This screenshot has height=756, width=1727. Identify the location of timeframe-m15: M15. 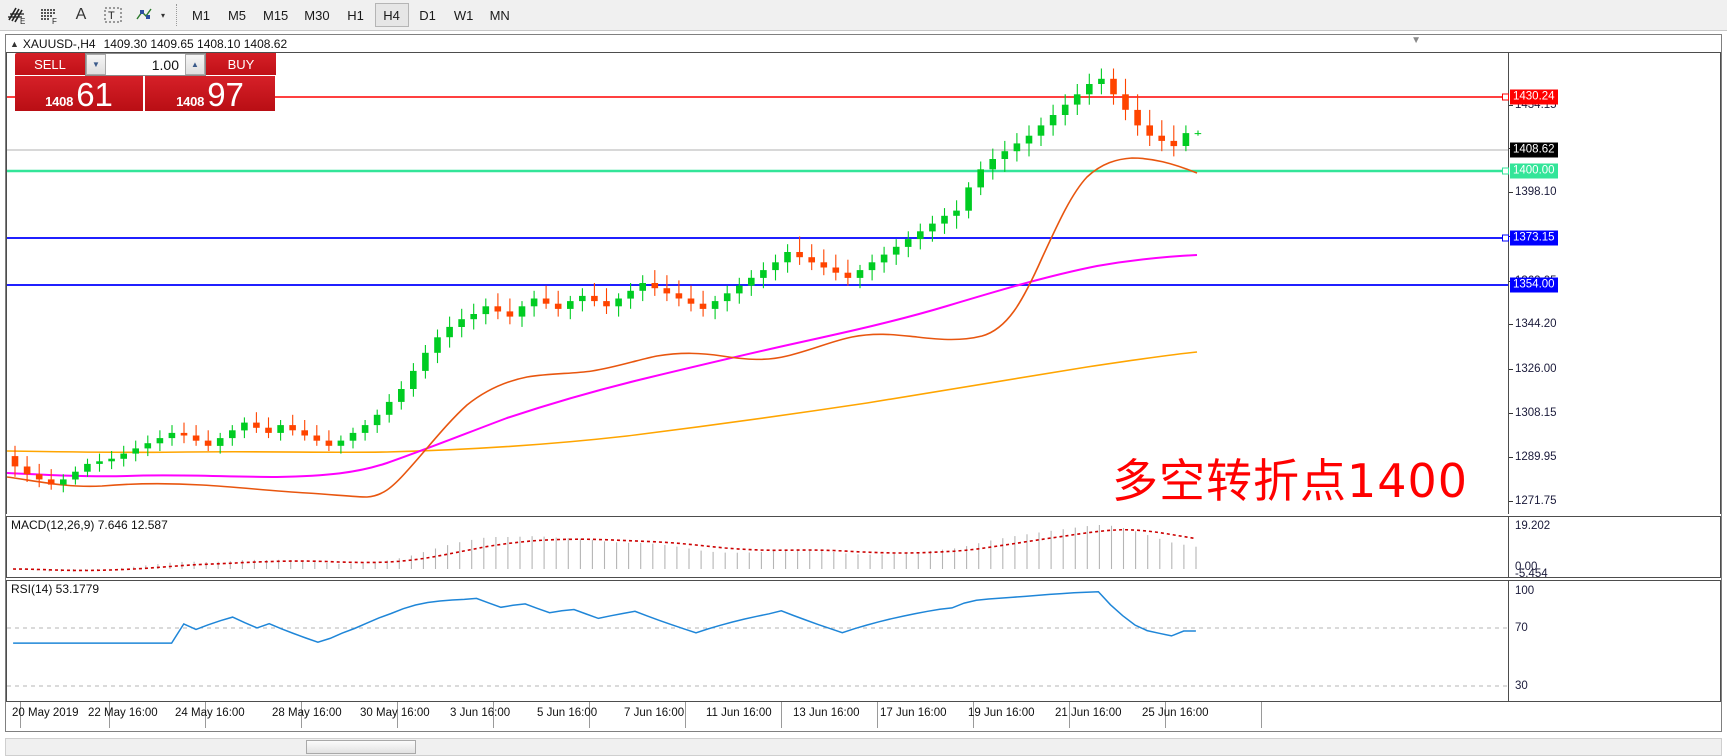
(276, 15).